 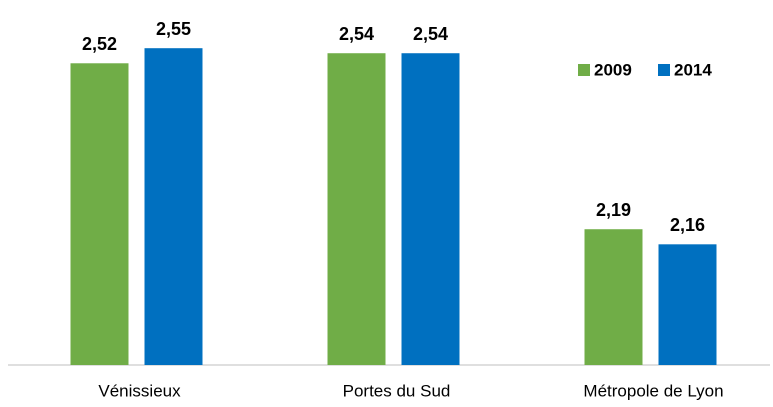 What do you see at coordinates (613, 69) in the screenshot?
I see `legend-label: 2009` at bounding box center [613, 69].